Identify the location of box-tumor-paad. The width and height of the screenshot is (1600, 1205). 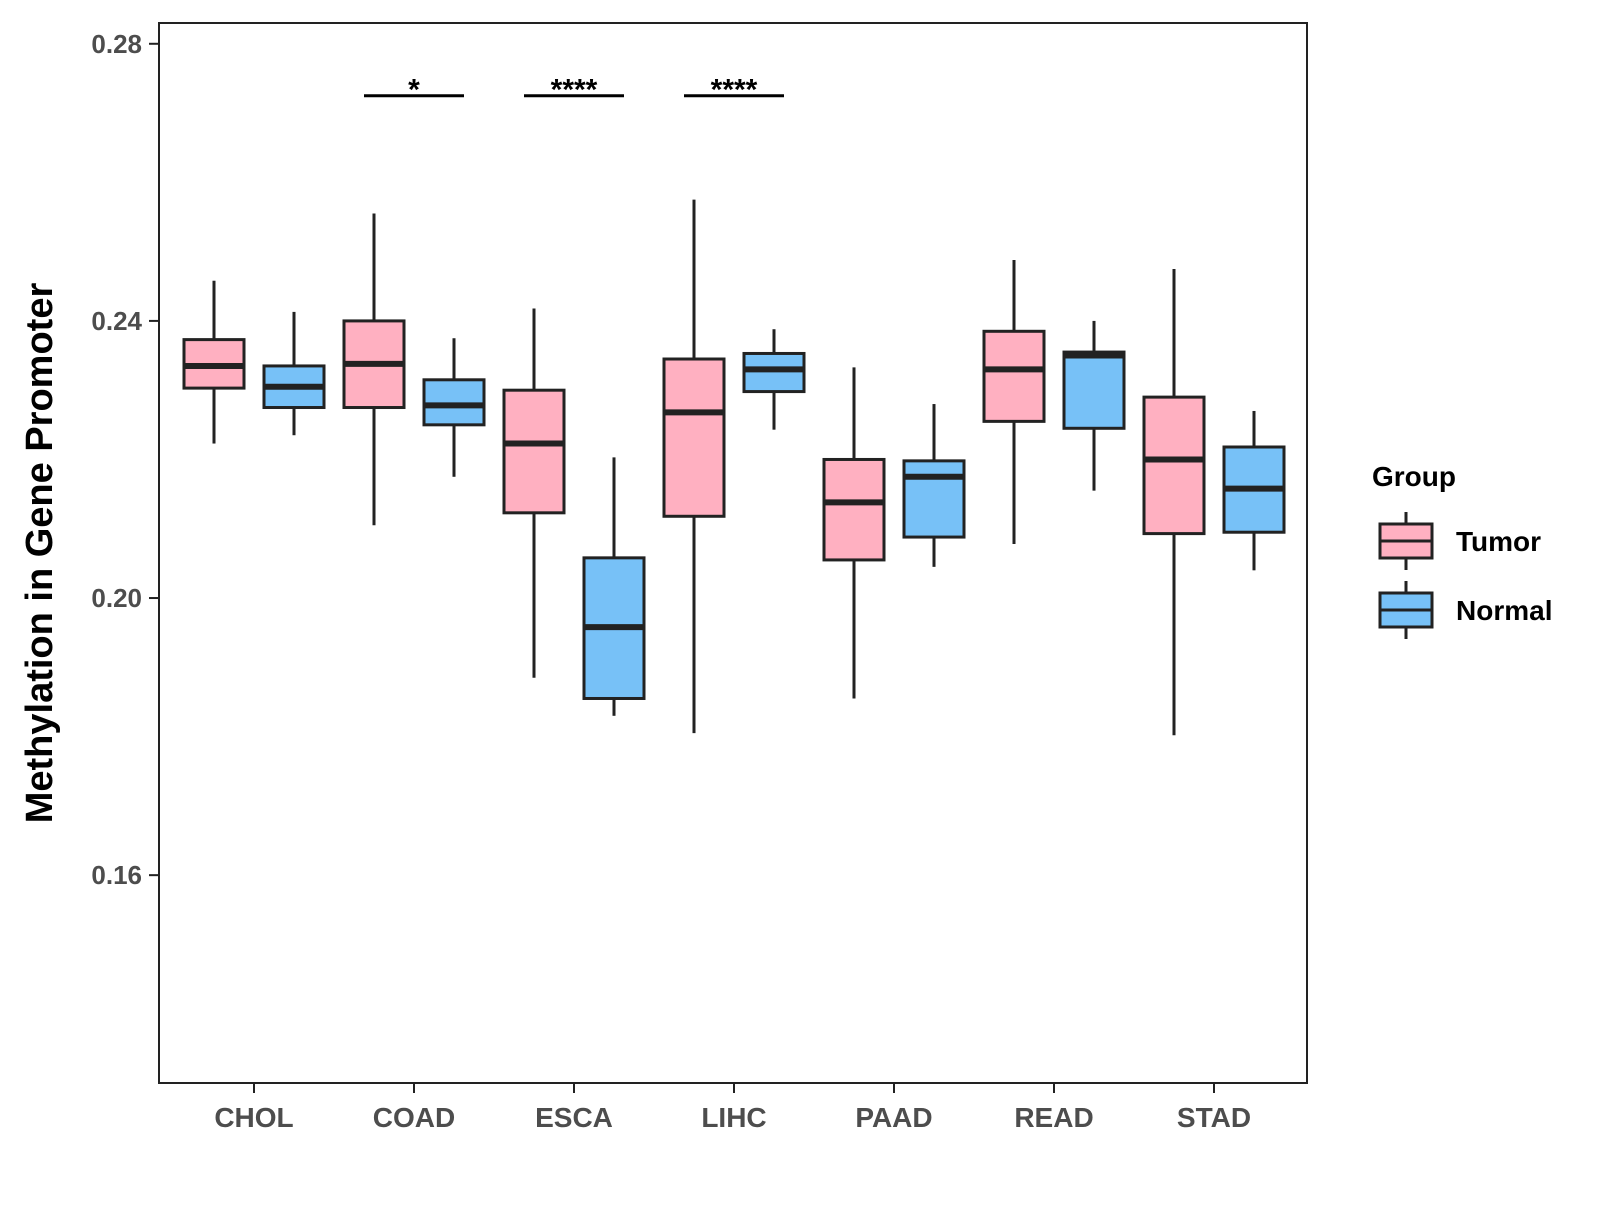
(854, 533).